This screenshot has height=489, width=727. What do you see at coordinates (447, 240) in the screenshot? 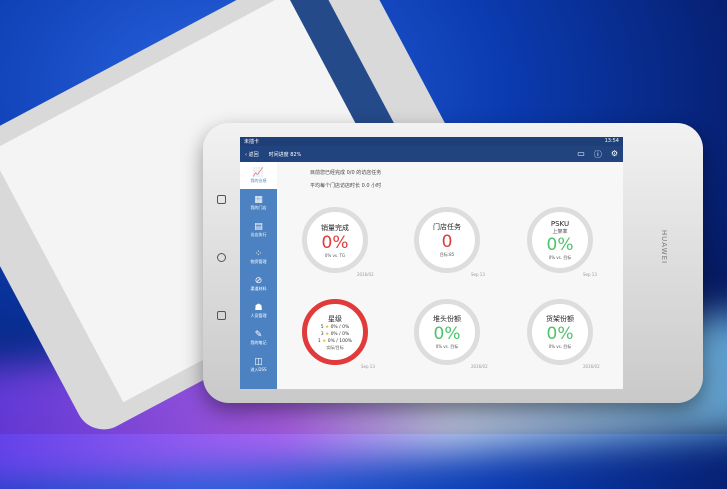
I see `gauge-store-tasks: 门店任务 0 目标:85` at bounding box center [447, 240].